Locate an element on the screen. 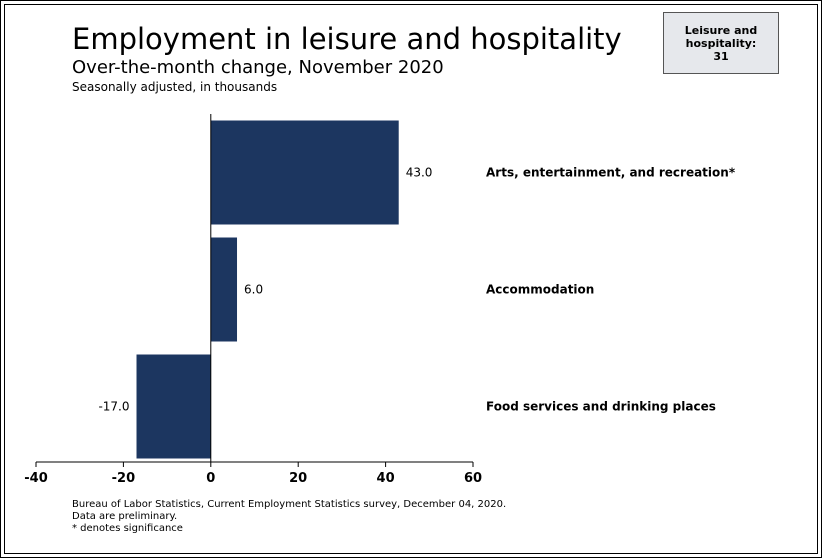 This screenshot has height=558, width=822. data-label: -17.0 is located at coordinates (113, 407).